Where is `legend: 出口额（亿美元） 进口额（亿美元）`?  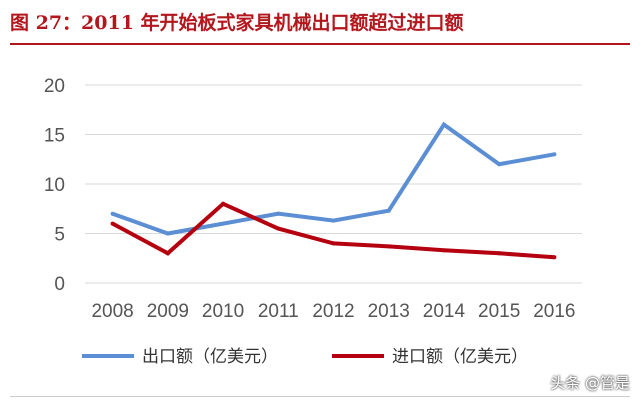 legend: 出口额（亿美元） 进口额（亿美元） is located at coordinates (305, 357).